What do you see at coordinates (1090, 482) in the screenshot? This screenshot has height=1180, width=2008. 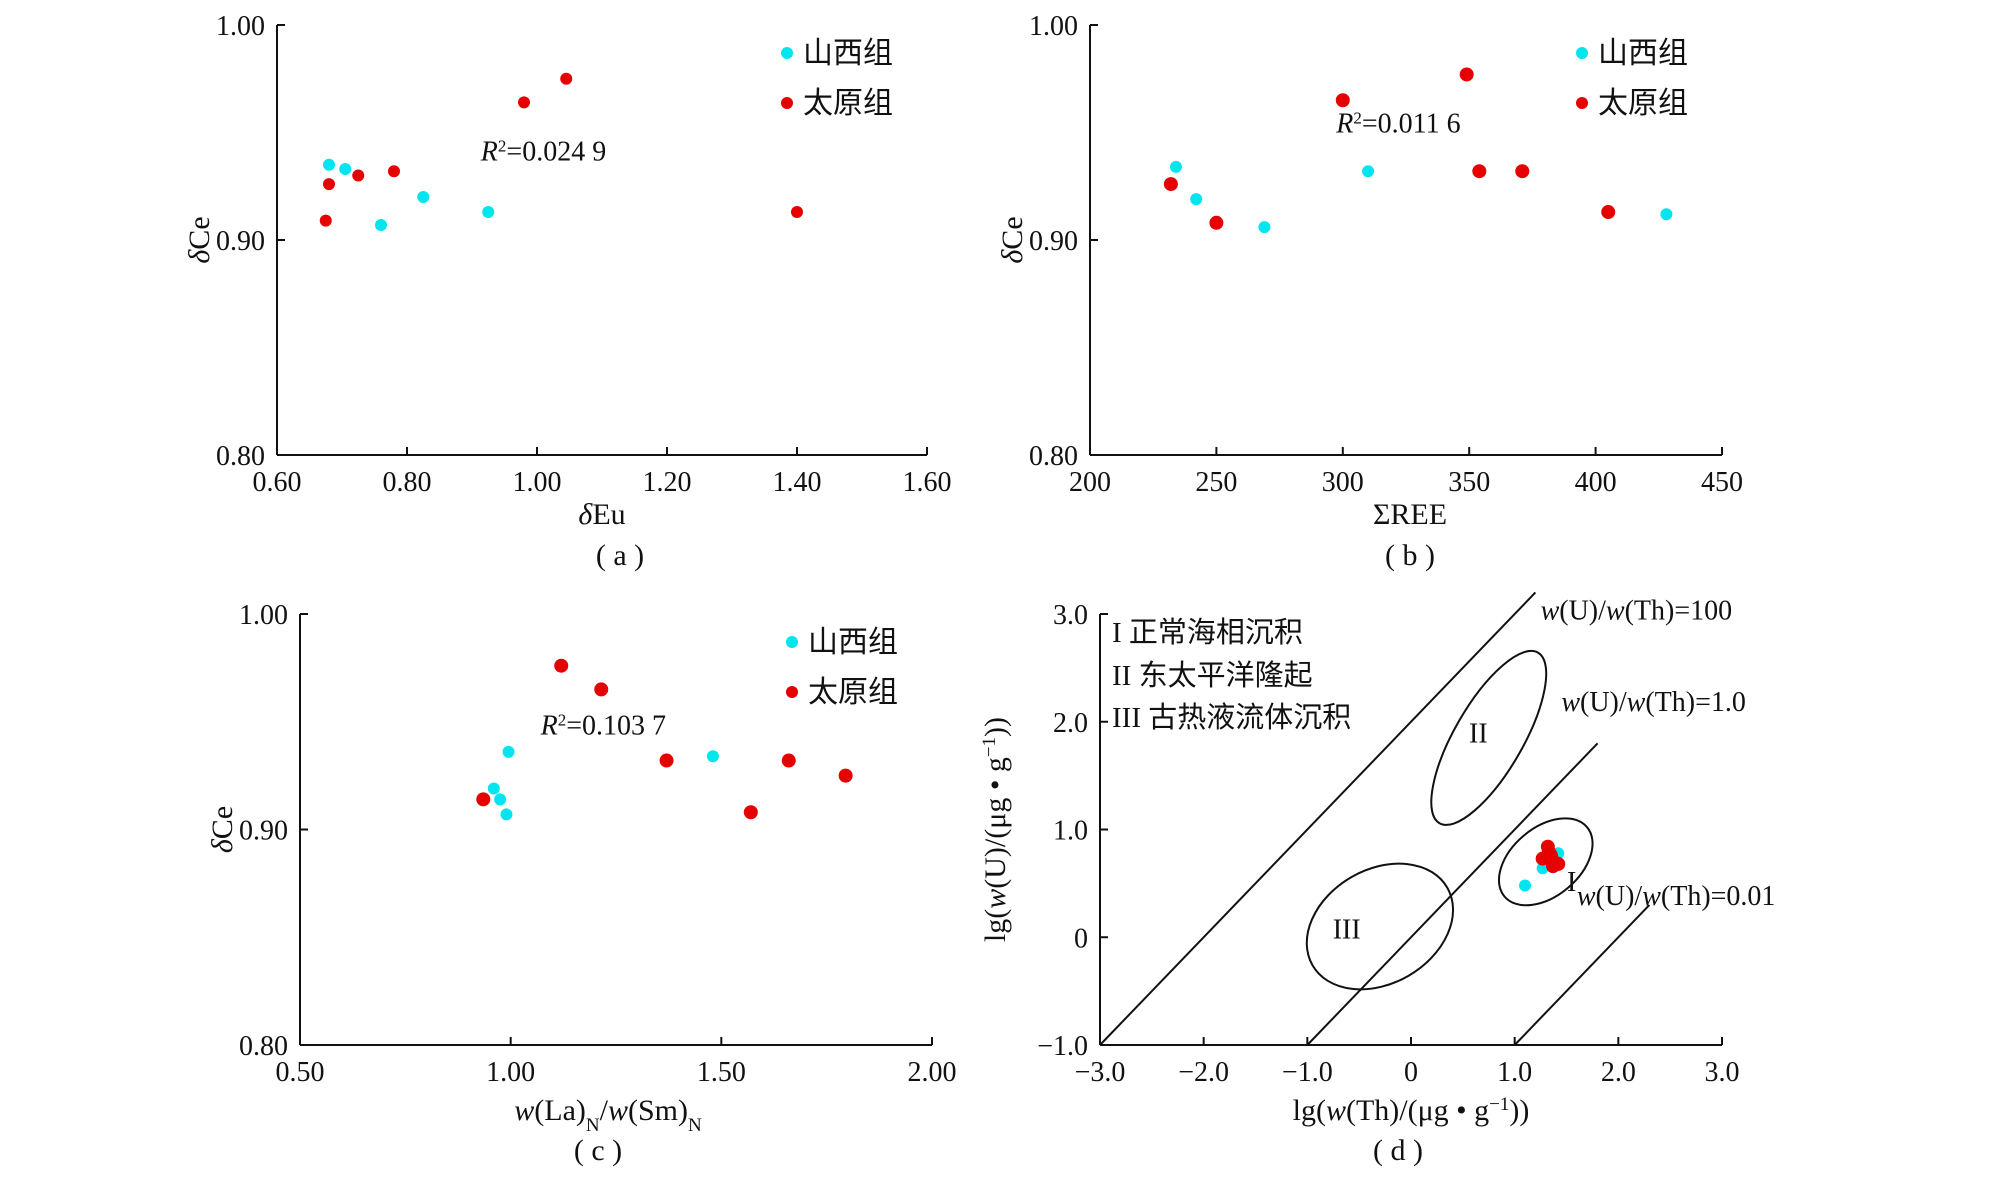 I see `x-tick-label: 200` at bounding box center [1090, 482].